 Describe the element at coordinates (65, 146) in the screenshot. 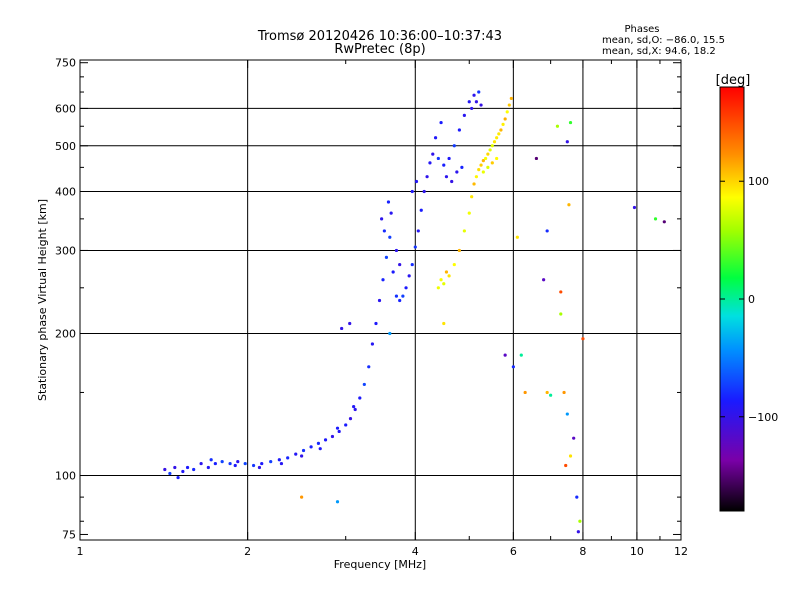

I see `y-tick-label: 500` at that location.